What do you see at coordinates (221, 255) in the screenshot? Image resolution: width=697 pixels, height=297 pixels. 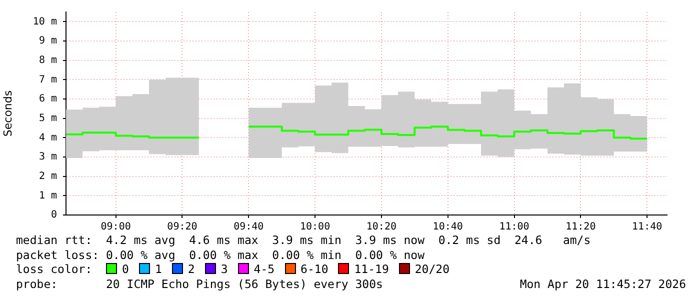 I see `text: packet loss: 0.00 % avg 0.00 % max 0.00 % min 0.00 % now` at bounding box center [221, 255].